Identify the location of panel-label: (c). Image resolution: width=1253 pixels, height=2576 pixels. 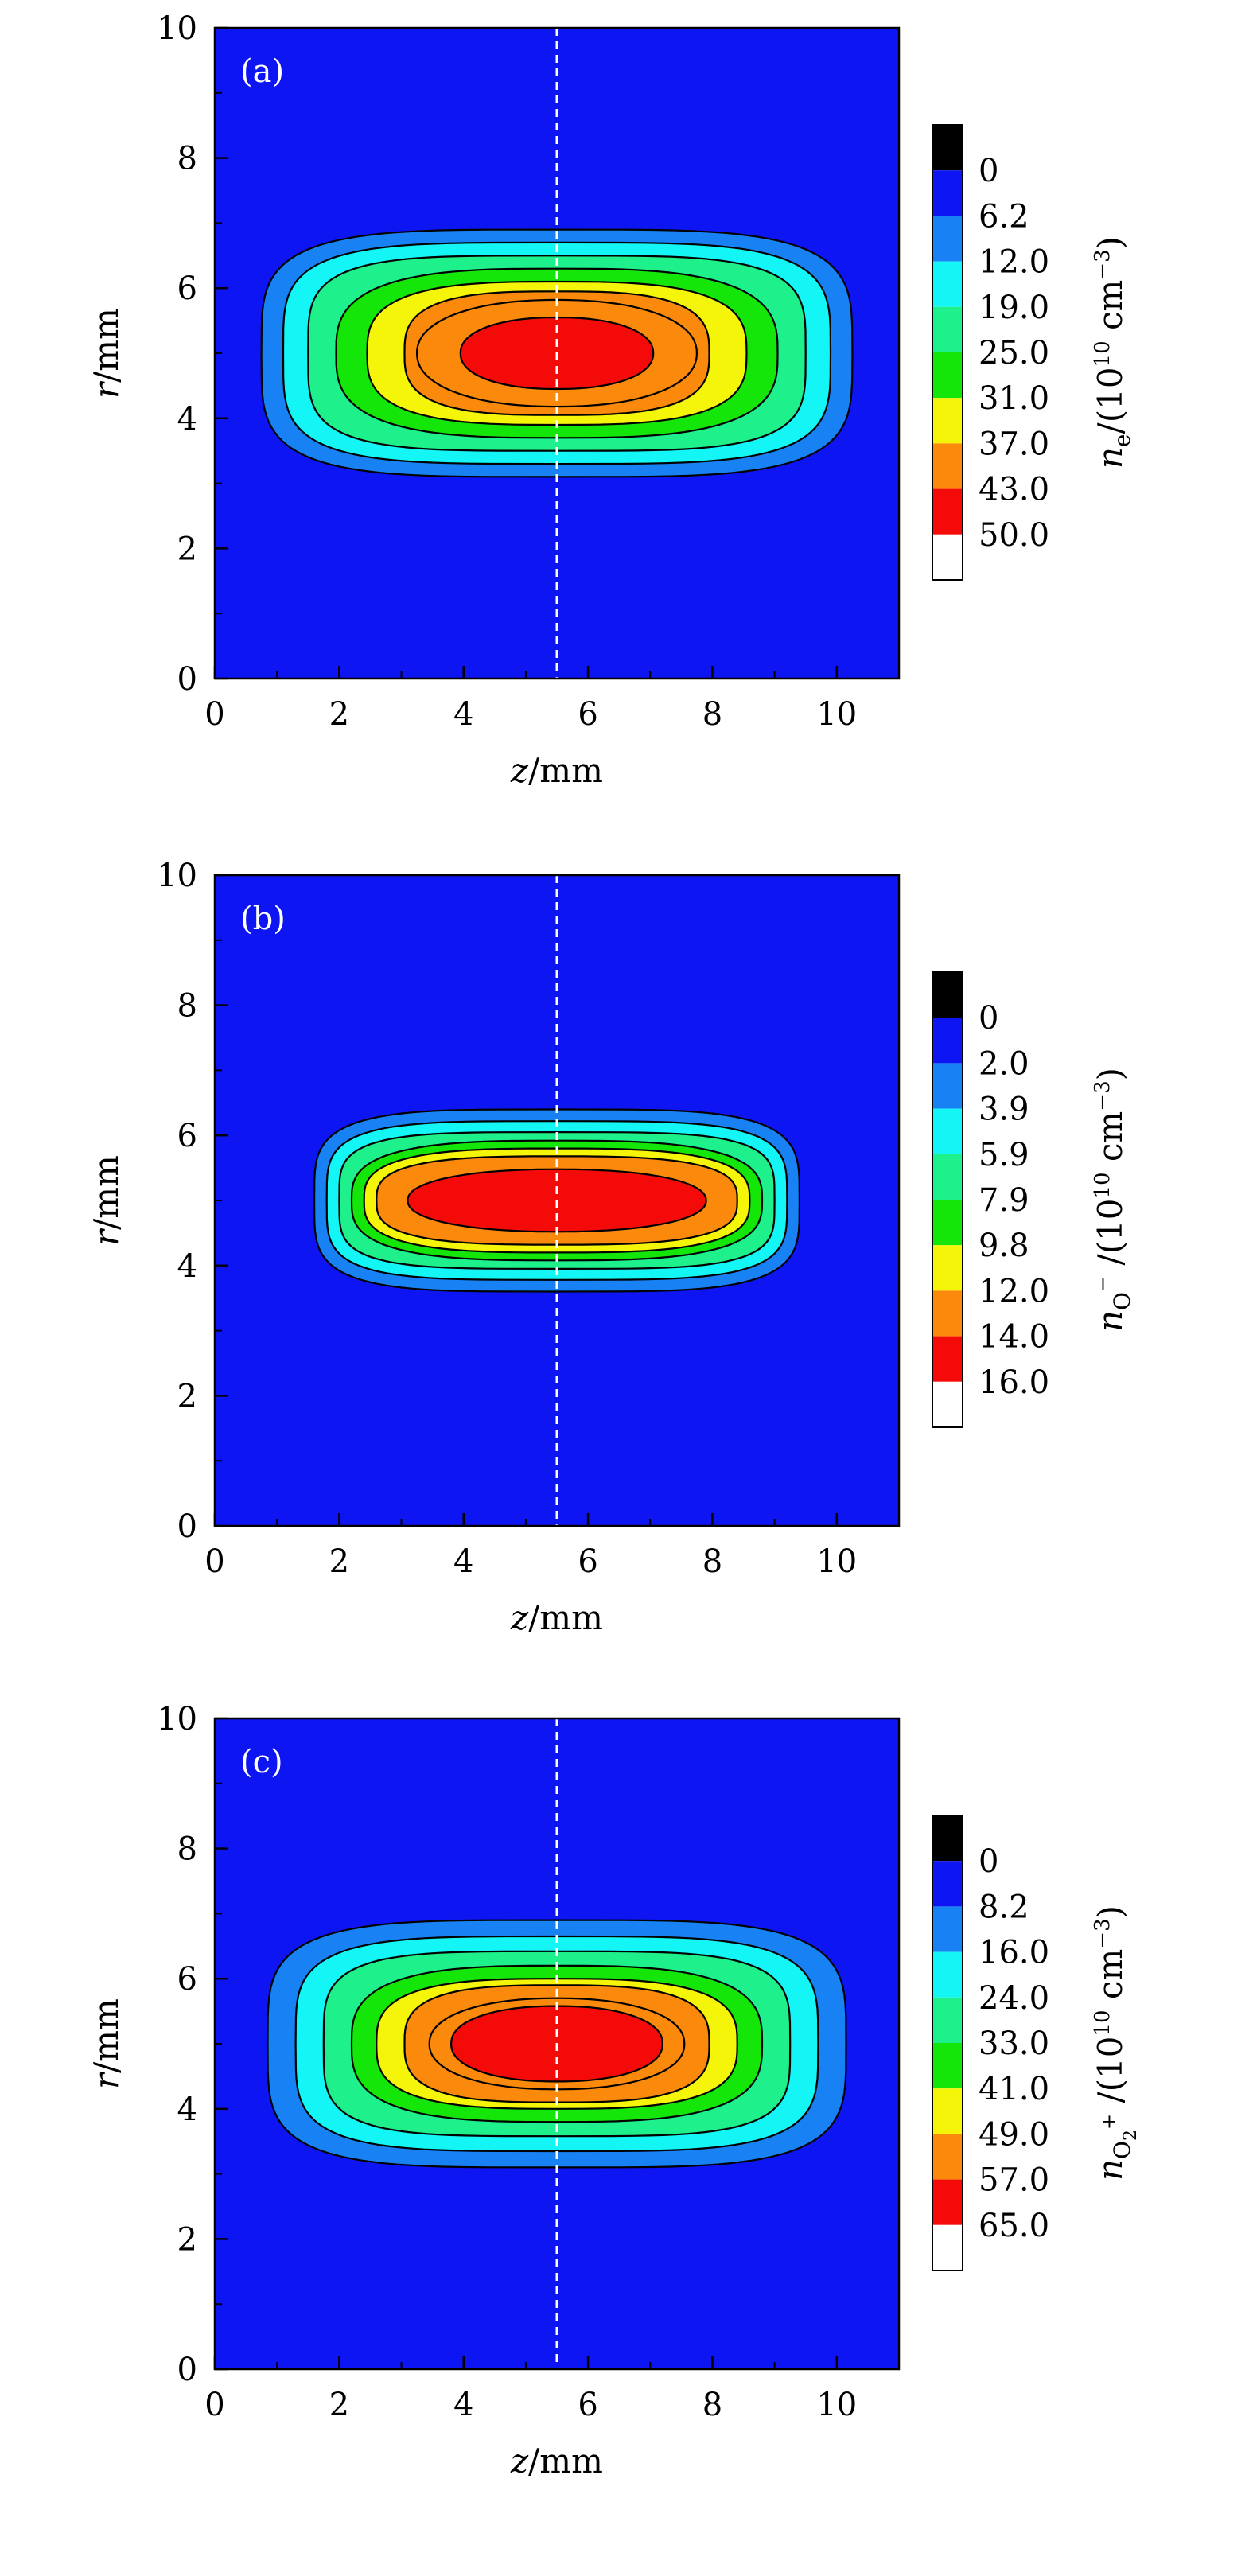
(261, 1762).